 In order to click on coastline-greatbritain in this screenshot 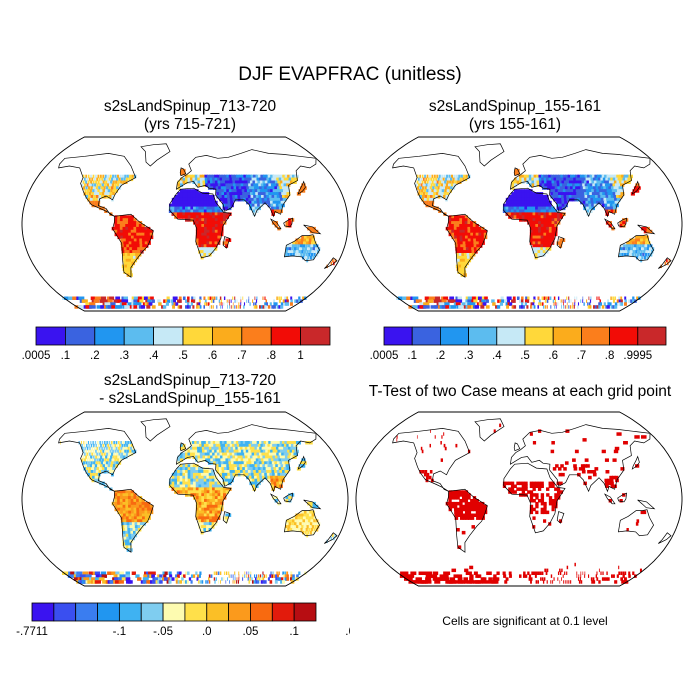, I will do `click(183, 447)`.